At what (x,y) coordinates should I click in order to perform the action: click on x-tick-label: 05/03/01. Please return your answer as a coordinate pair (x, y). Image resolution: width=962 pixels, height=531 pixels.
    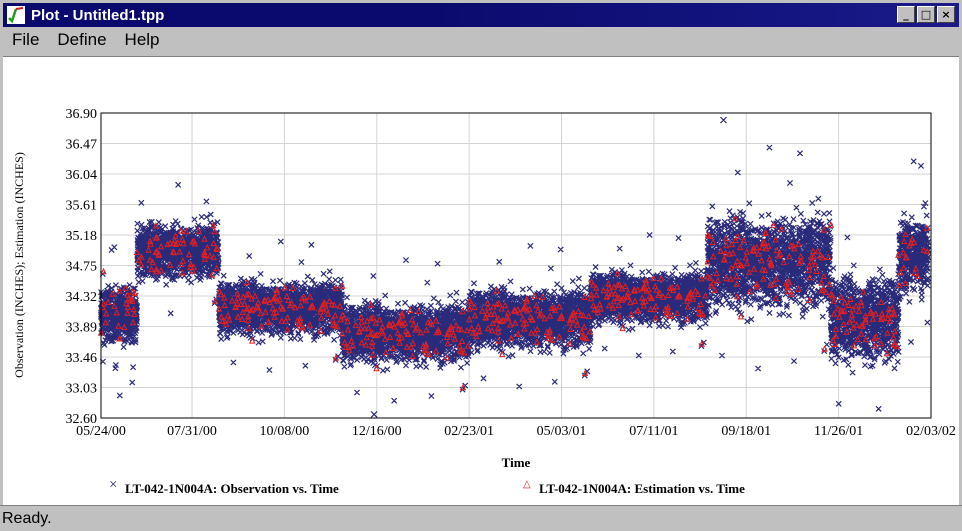
    Looking at the image, I should click on (562, 431).